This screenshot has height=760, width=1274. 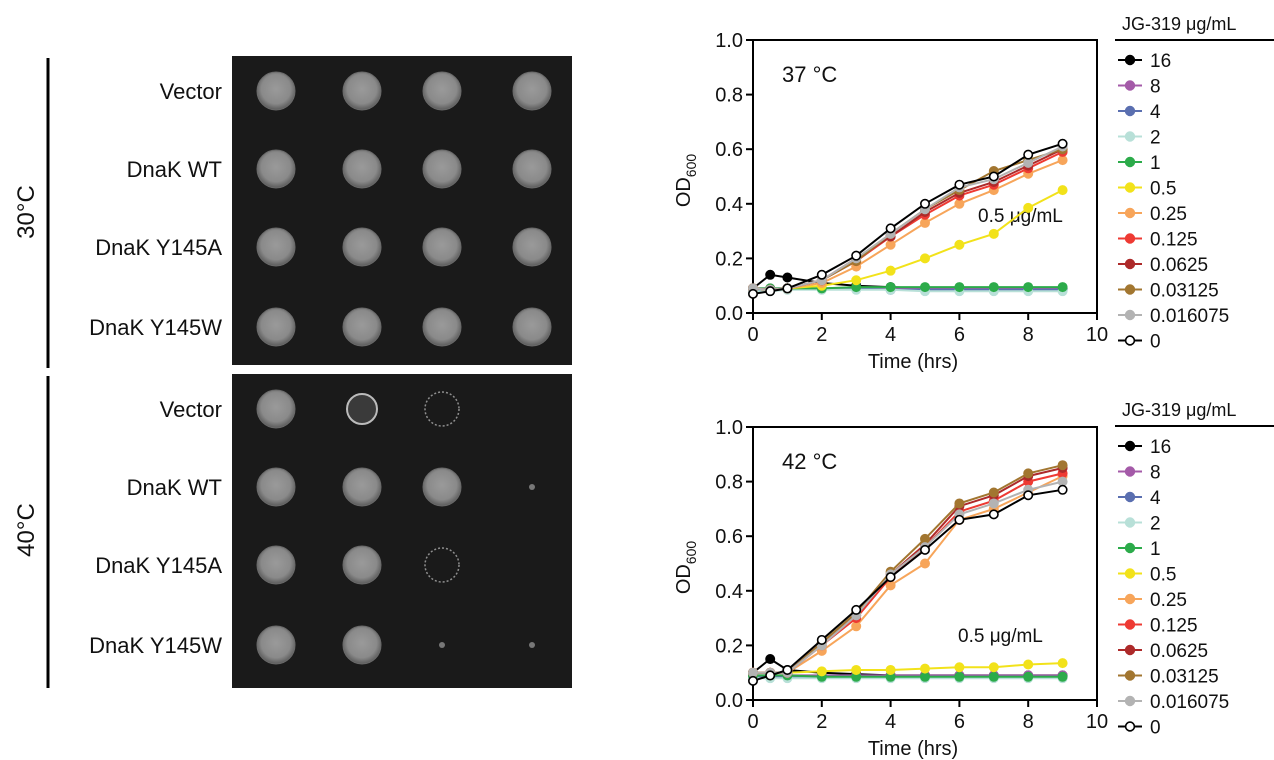 I want to click on series-line, so click(x=907, y=585).